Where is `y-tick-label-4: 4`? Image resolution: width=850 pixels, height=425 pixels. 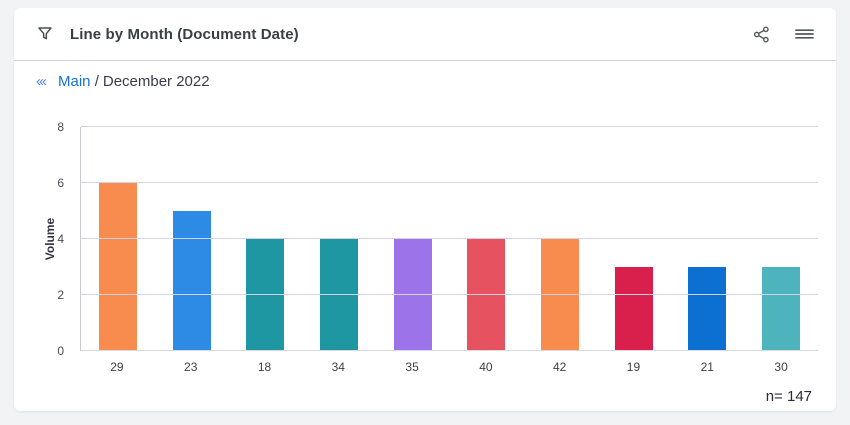 y-tick-label-4: 4 is located at coordinates (60, 239).